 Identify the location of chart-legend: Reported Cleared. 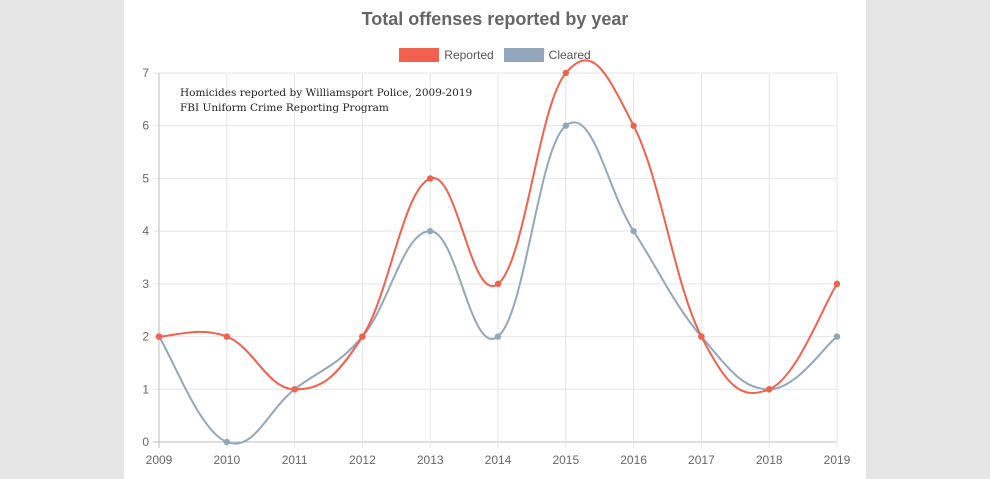
(495, 55).